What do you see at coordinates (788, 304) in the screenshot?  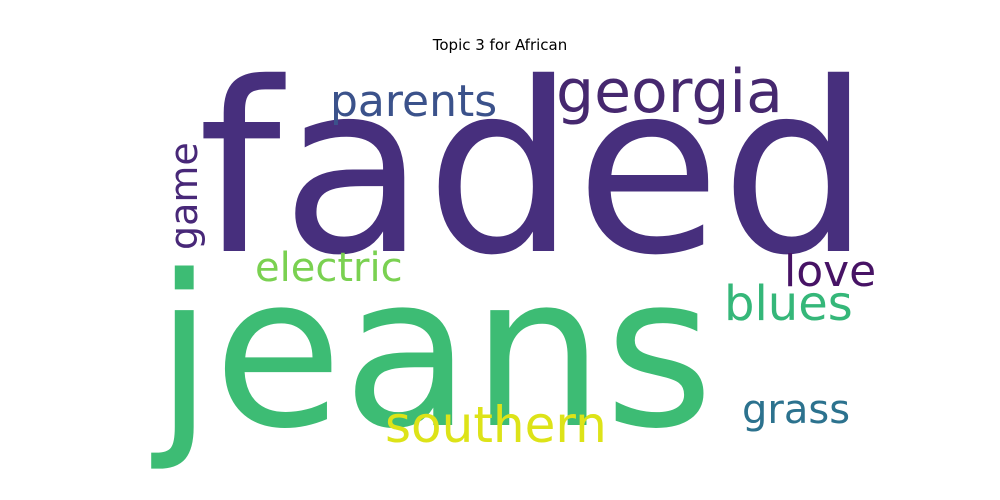 I see `word-blues: blues` at bounding box center [788, 304].